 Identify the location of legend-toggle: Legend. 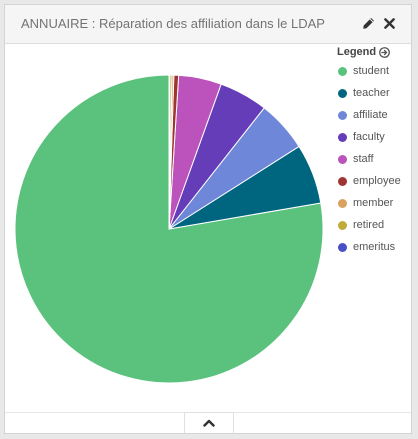
(369, 52).